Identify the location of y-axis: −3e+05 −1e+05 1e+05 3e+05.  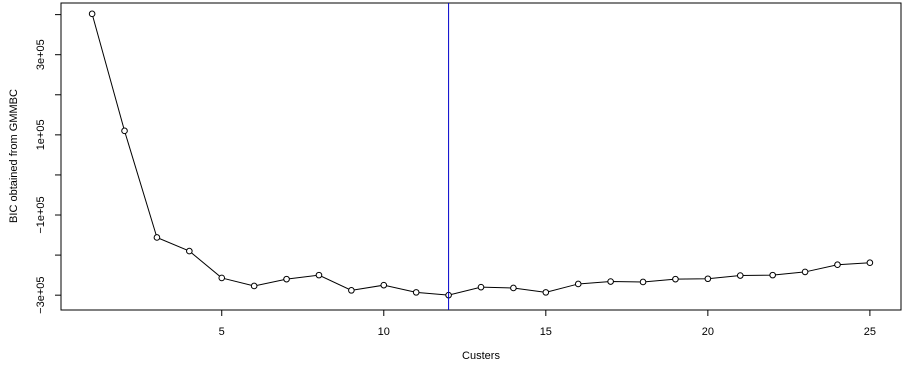
(48, 164).